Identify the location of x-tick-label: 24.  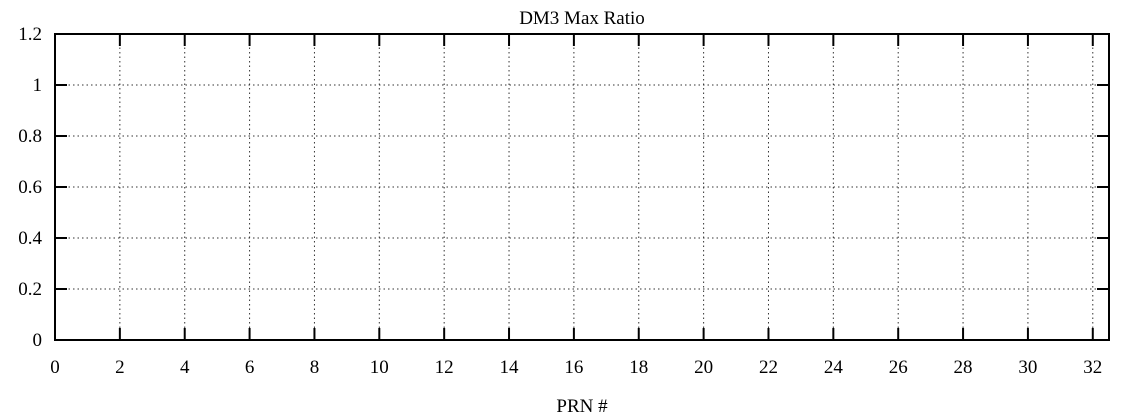
(834, 367).